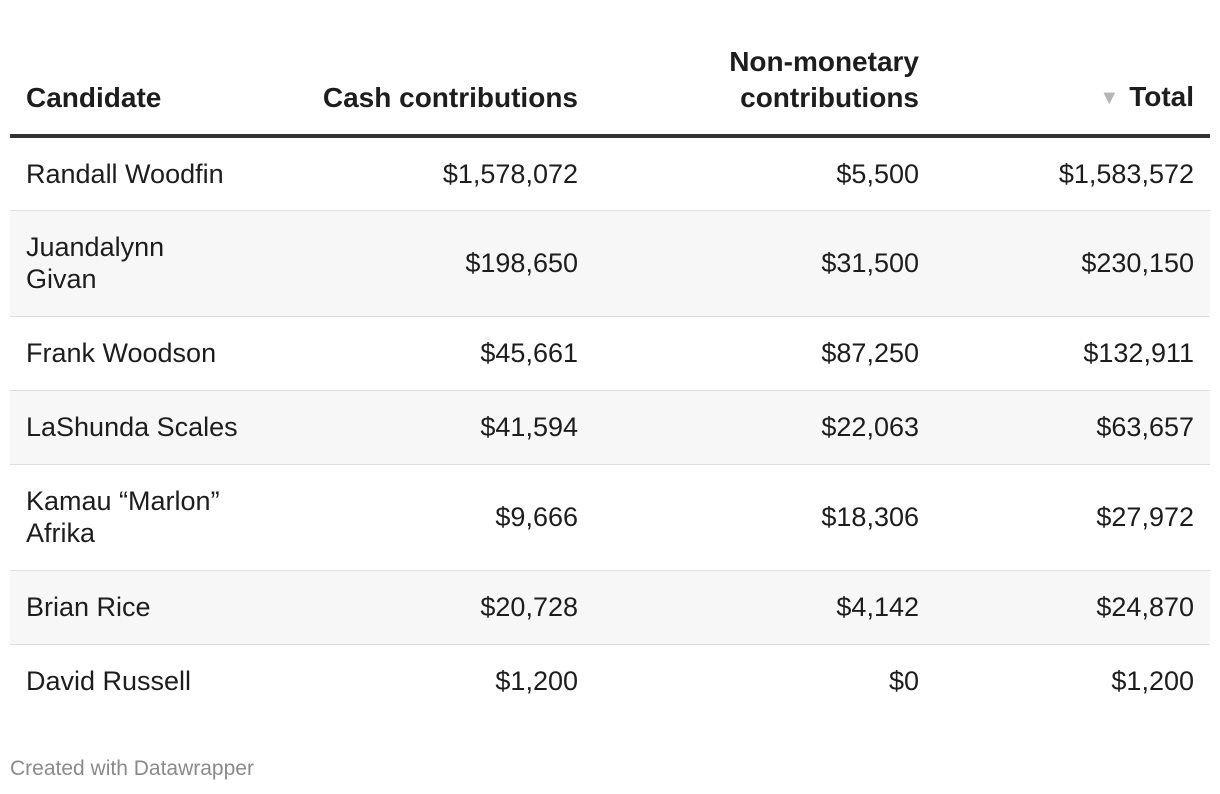 This screenshot has height=794, width=1220. Describe the element at coordinates (424, 353) in the screenshot. I see `cell-cash: $45,661` at that location.